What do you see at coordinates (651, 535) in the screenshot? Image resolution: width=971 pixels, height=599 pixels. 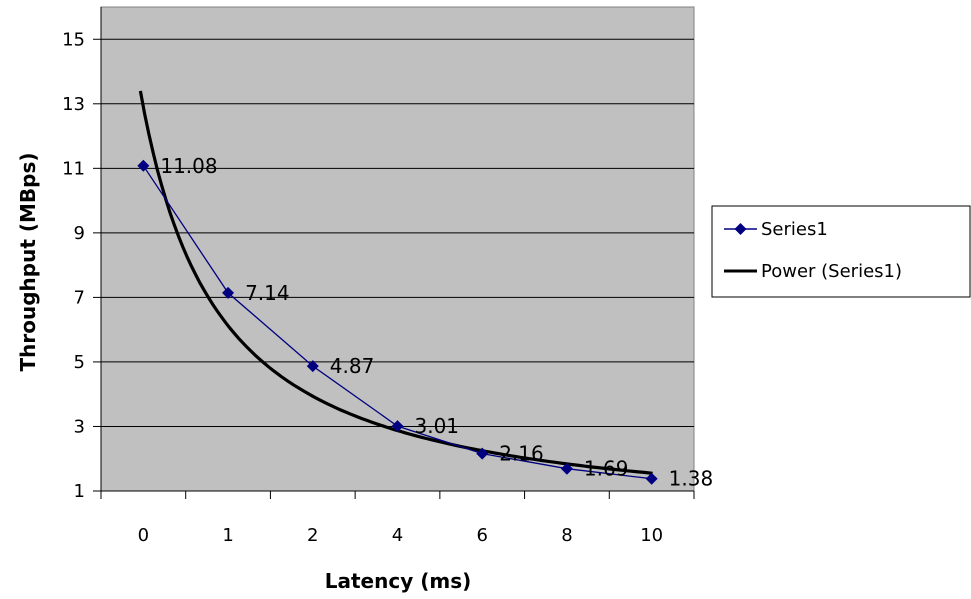 I see `x-tick-label: 10` at bounding box center [651, 535].